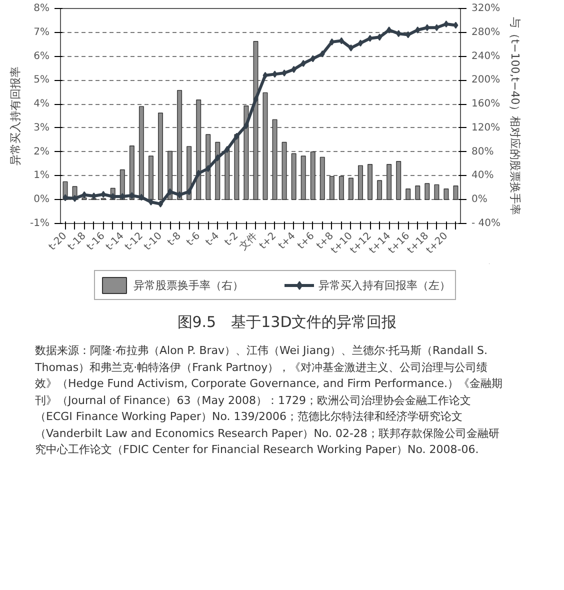 Image resolution: width=564 pixels, height=590 pixels. Describe the element at coordinates (15, 116) in the screenshot. I see `y-axis-title: 异常买入持有回报率` at that location.